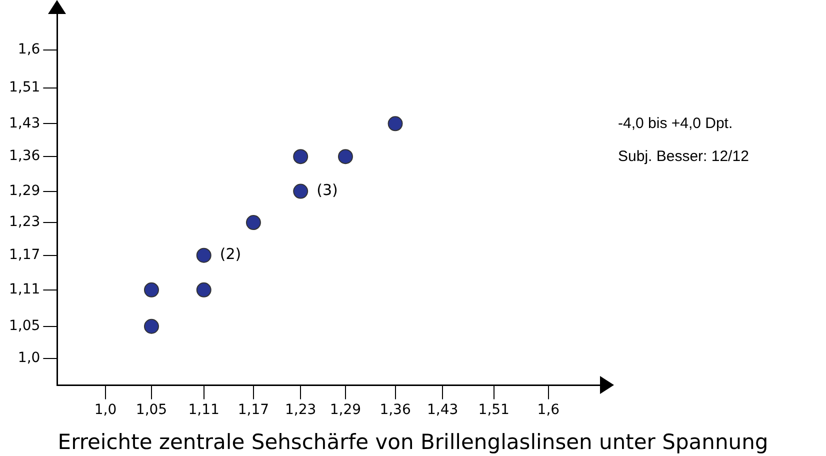 This screenshot has height=456, width=826. I want to click on y-tick-label: 1,05, so click(24, 326).